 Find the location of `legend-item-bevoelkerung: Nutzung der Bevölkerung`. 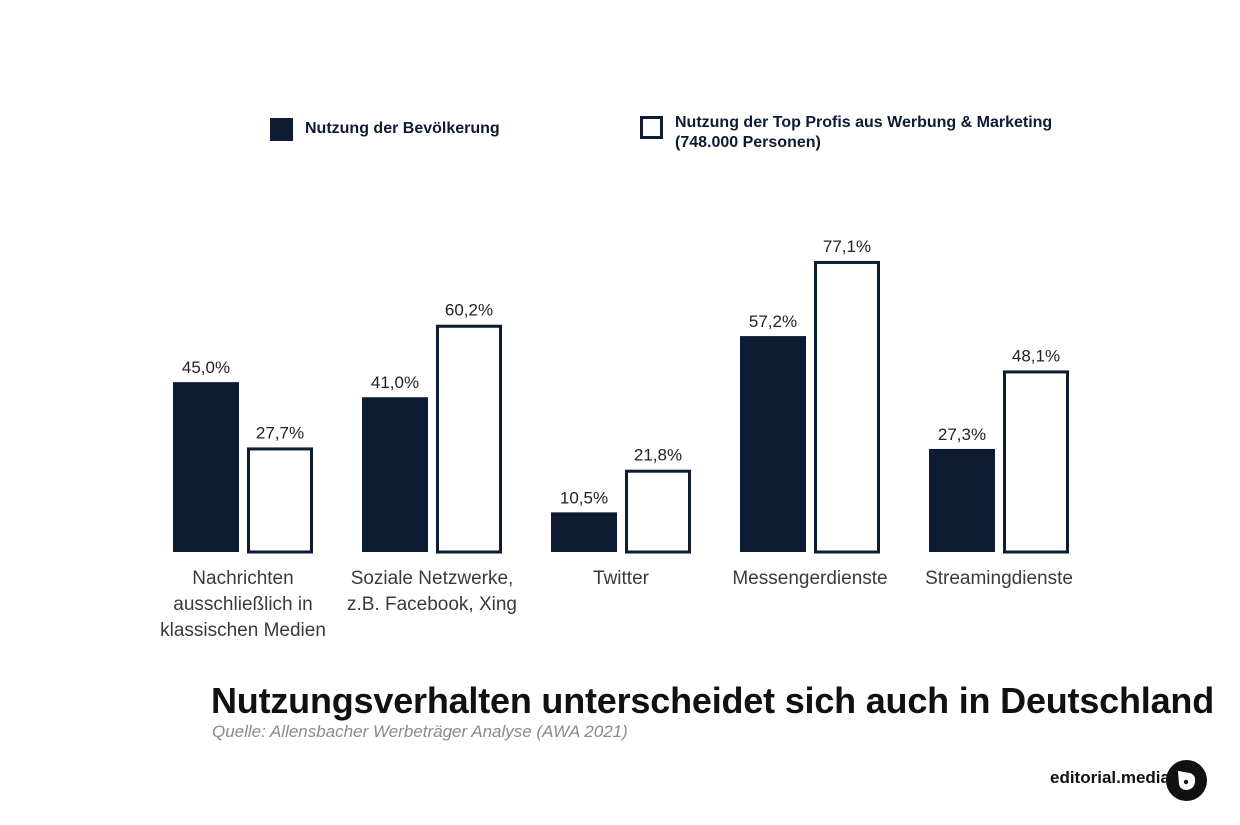

legend-item-bevoelkerung: Nutzung der Bevölkerung is located at coordinates (385, 129).